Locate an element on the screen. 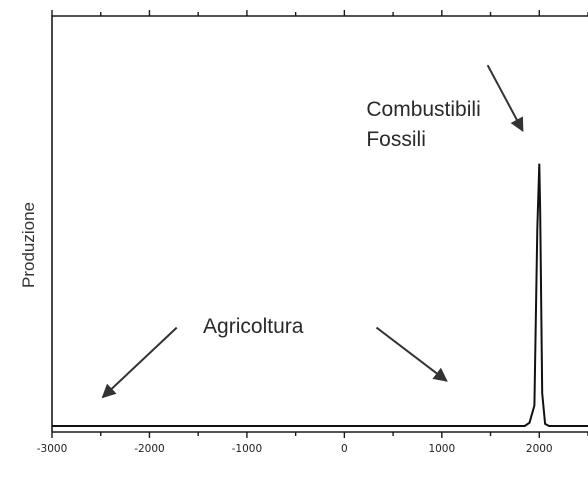  x-tick-label: -3000 is located at coordinates (52, 449).